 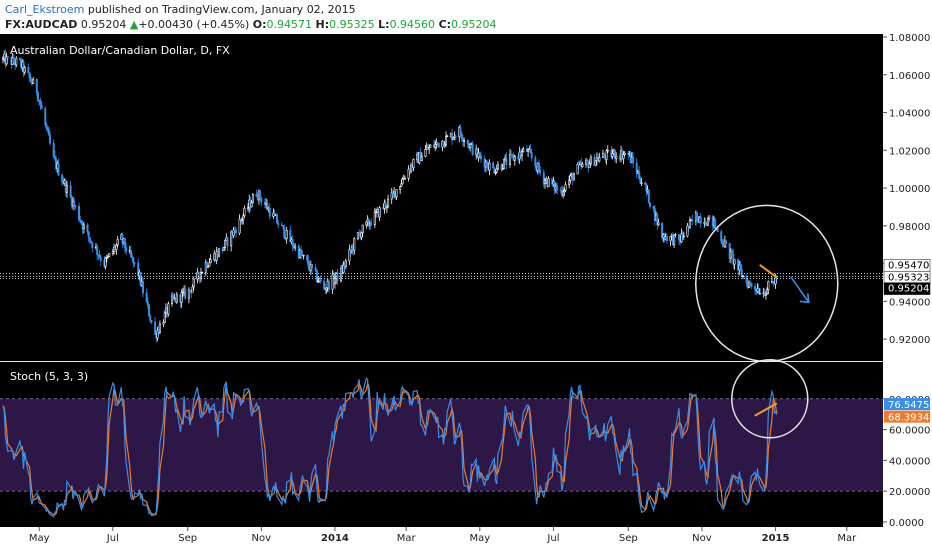 What do you see at coordinates (466, 538) in the screenshot?
I see `time-axis-panel` at bounding box center [466, 538].